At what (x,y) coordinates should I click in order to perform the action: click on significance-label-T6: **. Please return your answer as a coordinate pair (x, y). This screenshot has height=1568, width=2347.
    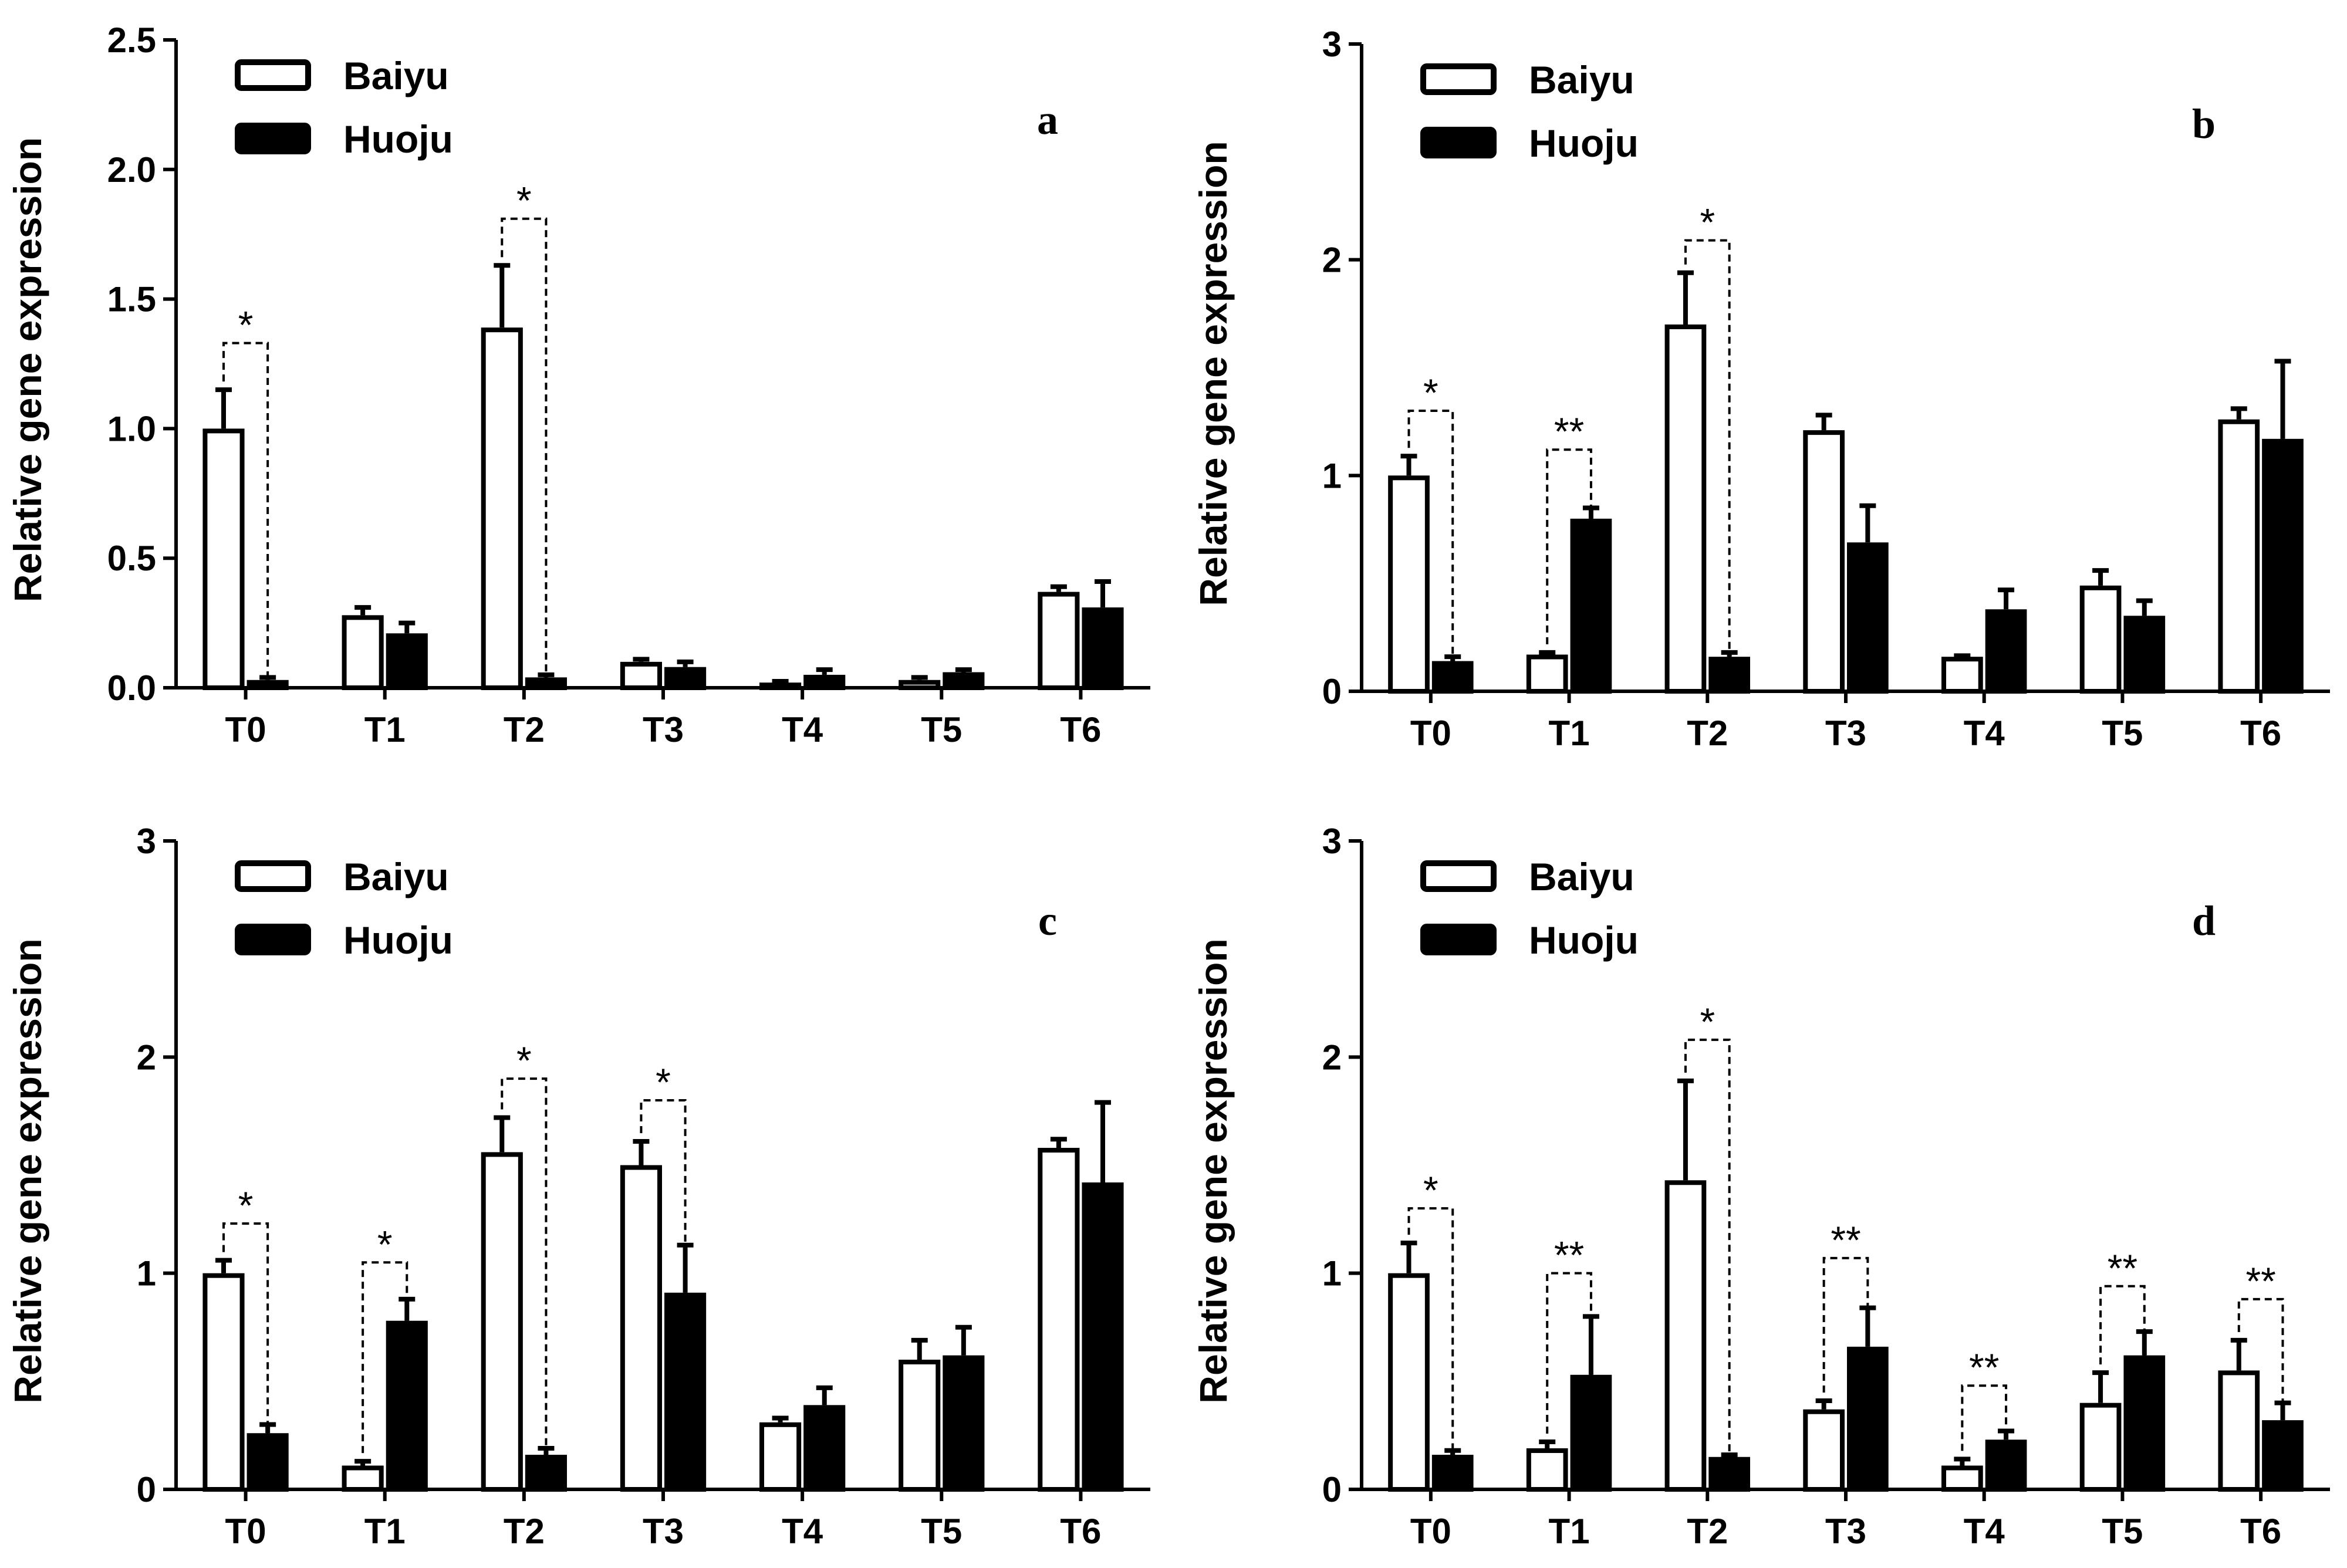
    Looking at the image, I should click on (2260, 1281).